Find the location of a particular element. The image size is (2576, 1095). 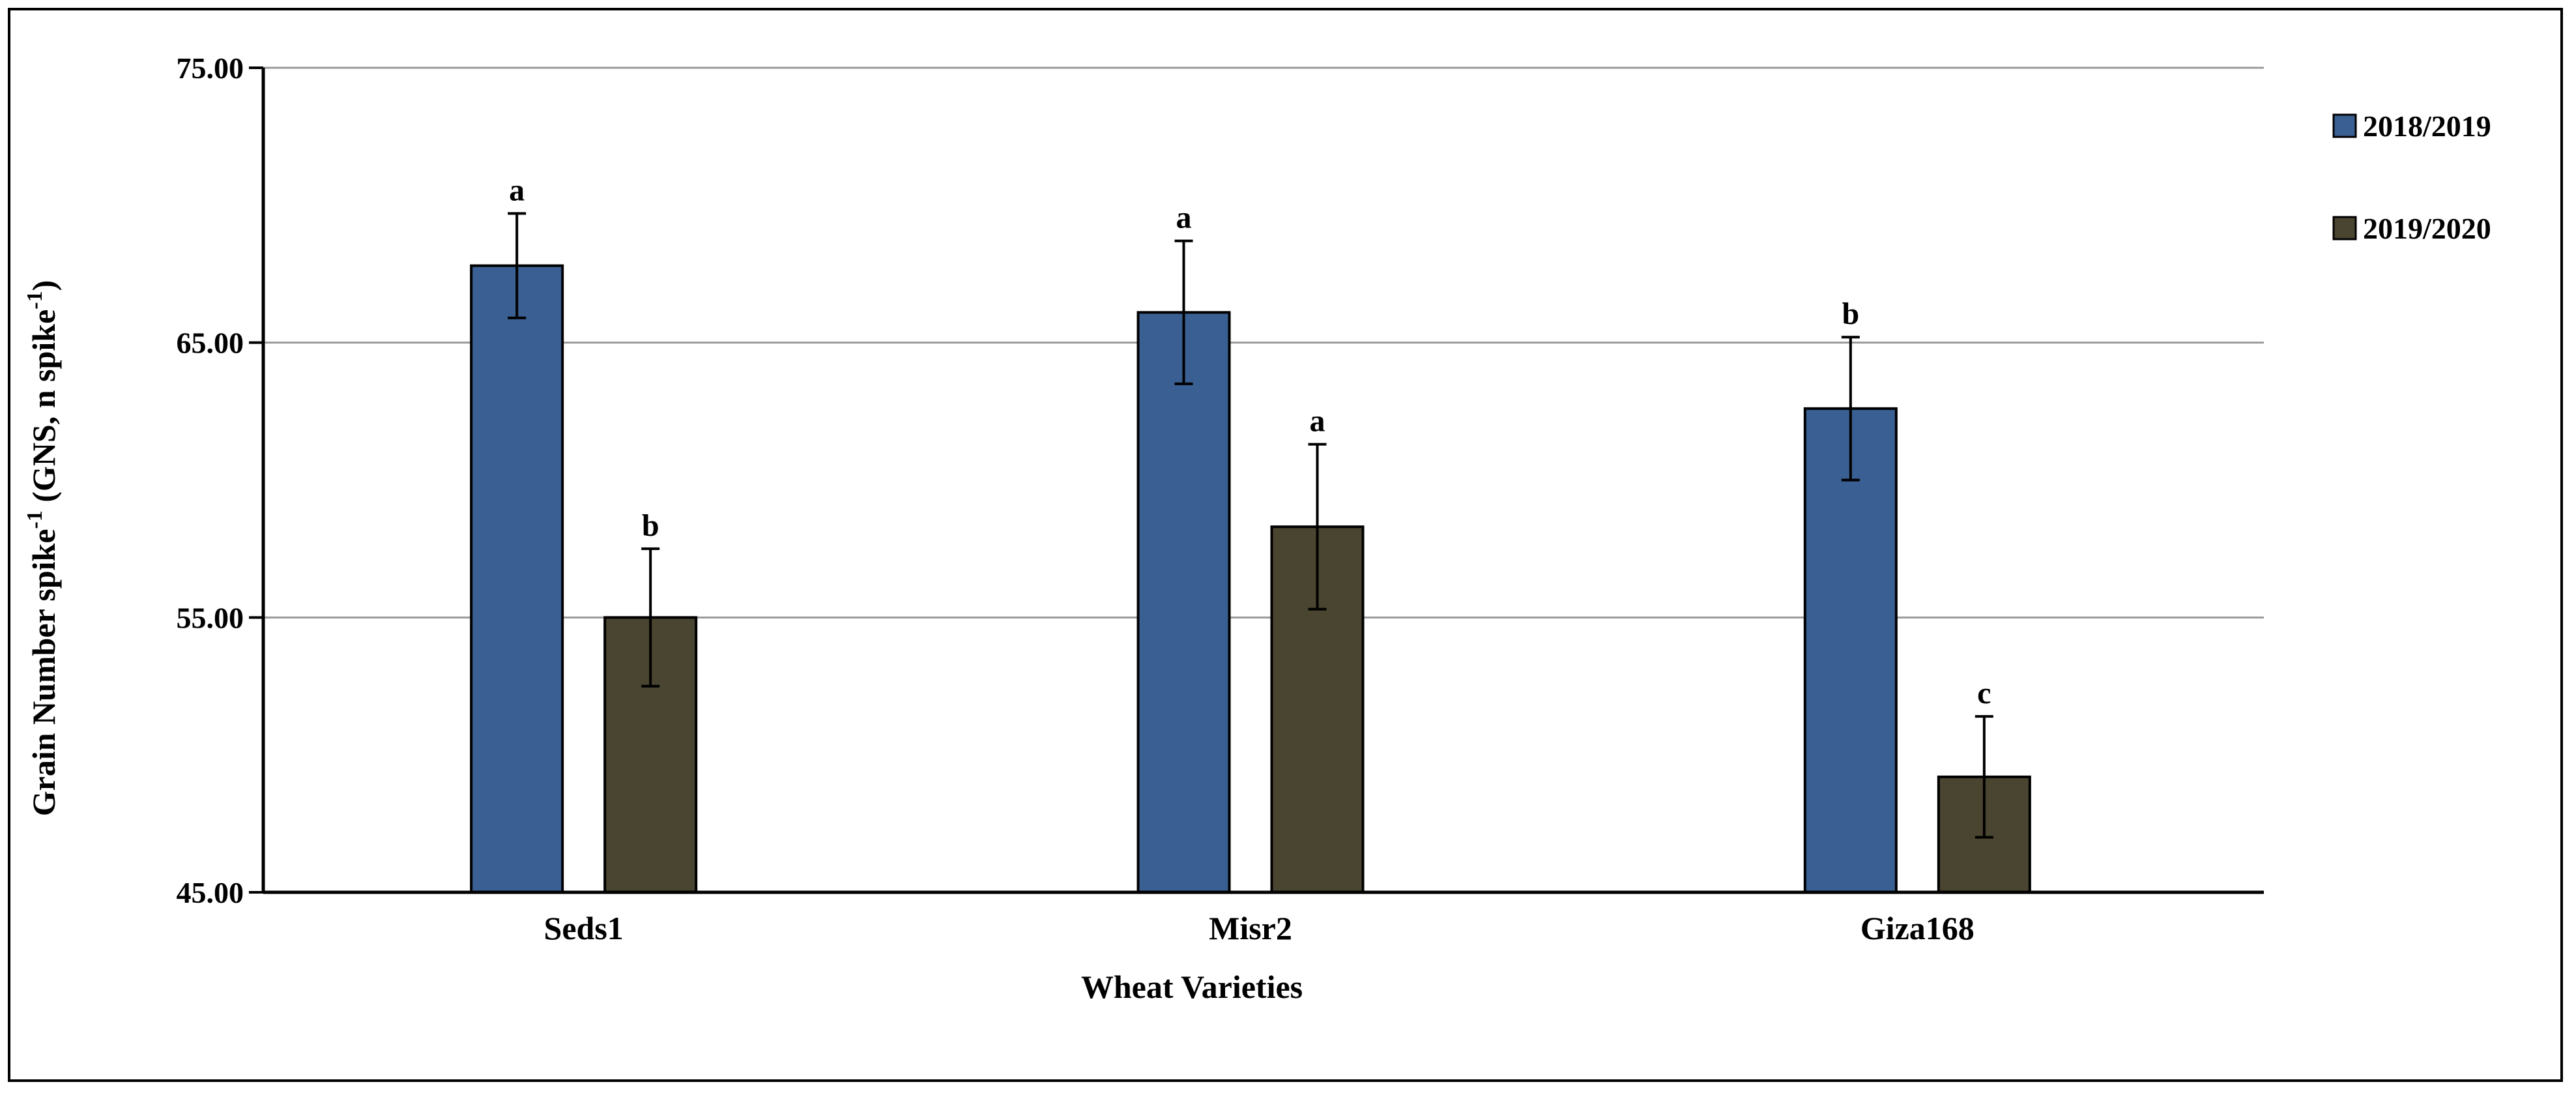

significance-letter: c is located at coordinates (1984, 693).